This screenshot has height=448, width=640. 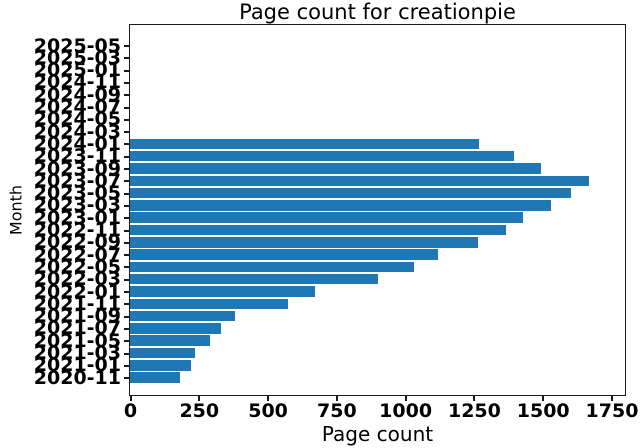 What do you see at coordinates (377, 12) in the screenshot?
I see `chart-title: Page count for creationpie` at bounding box center [377, 12].